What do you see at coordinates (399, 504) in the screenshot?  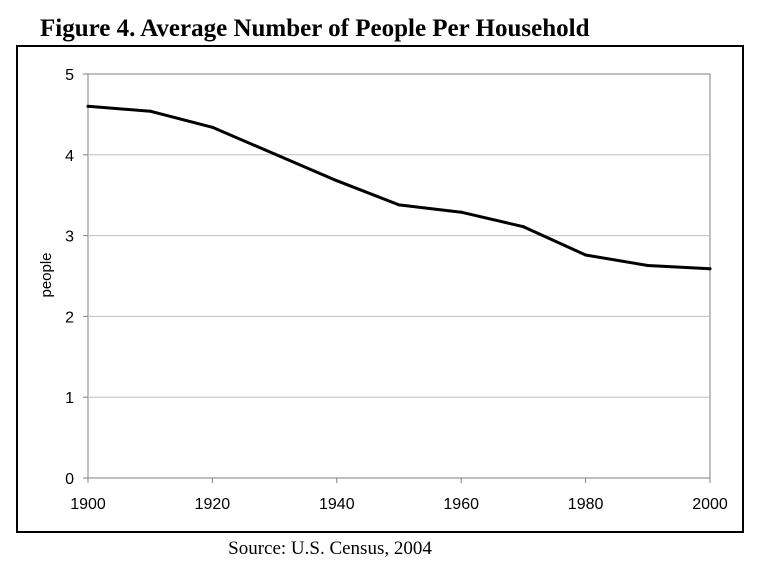 I see `x-tick-labels: 1900 1920 1940 1960 1980 2000` at bounding box center [399, 504].